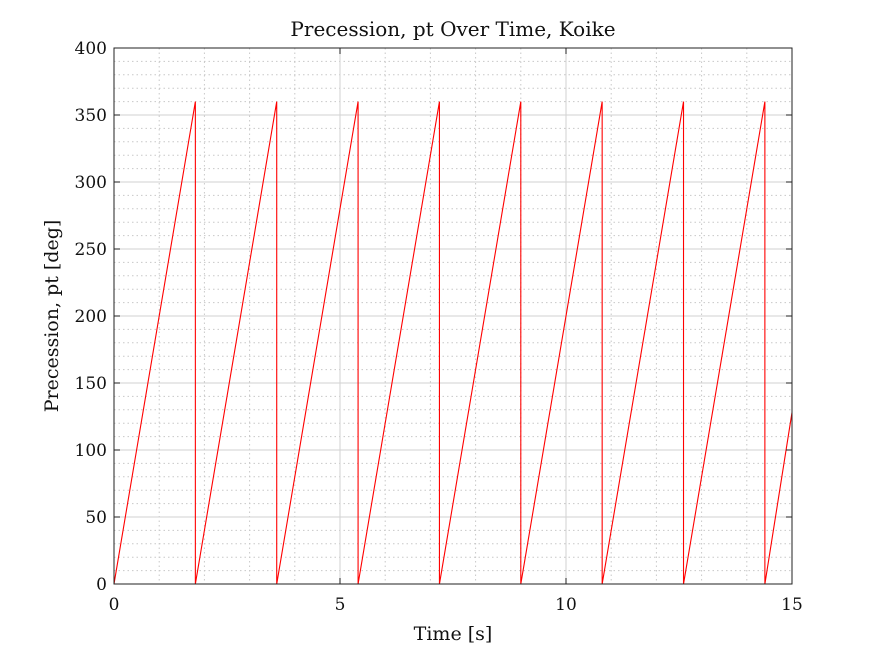  What do you see at coordinates (452, 29) in the screenshot?
I see `chart-title: Precession, pt Over Time, Koike` at bounding box center [452, 29].